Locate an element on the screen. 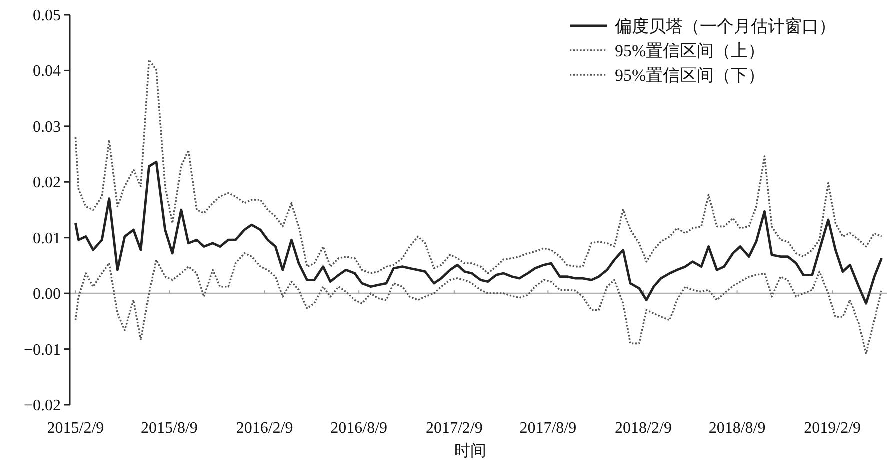  y-tick-label: −0.01 is located at coordinates (42, 350).